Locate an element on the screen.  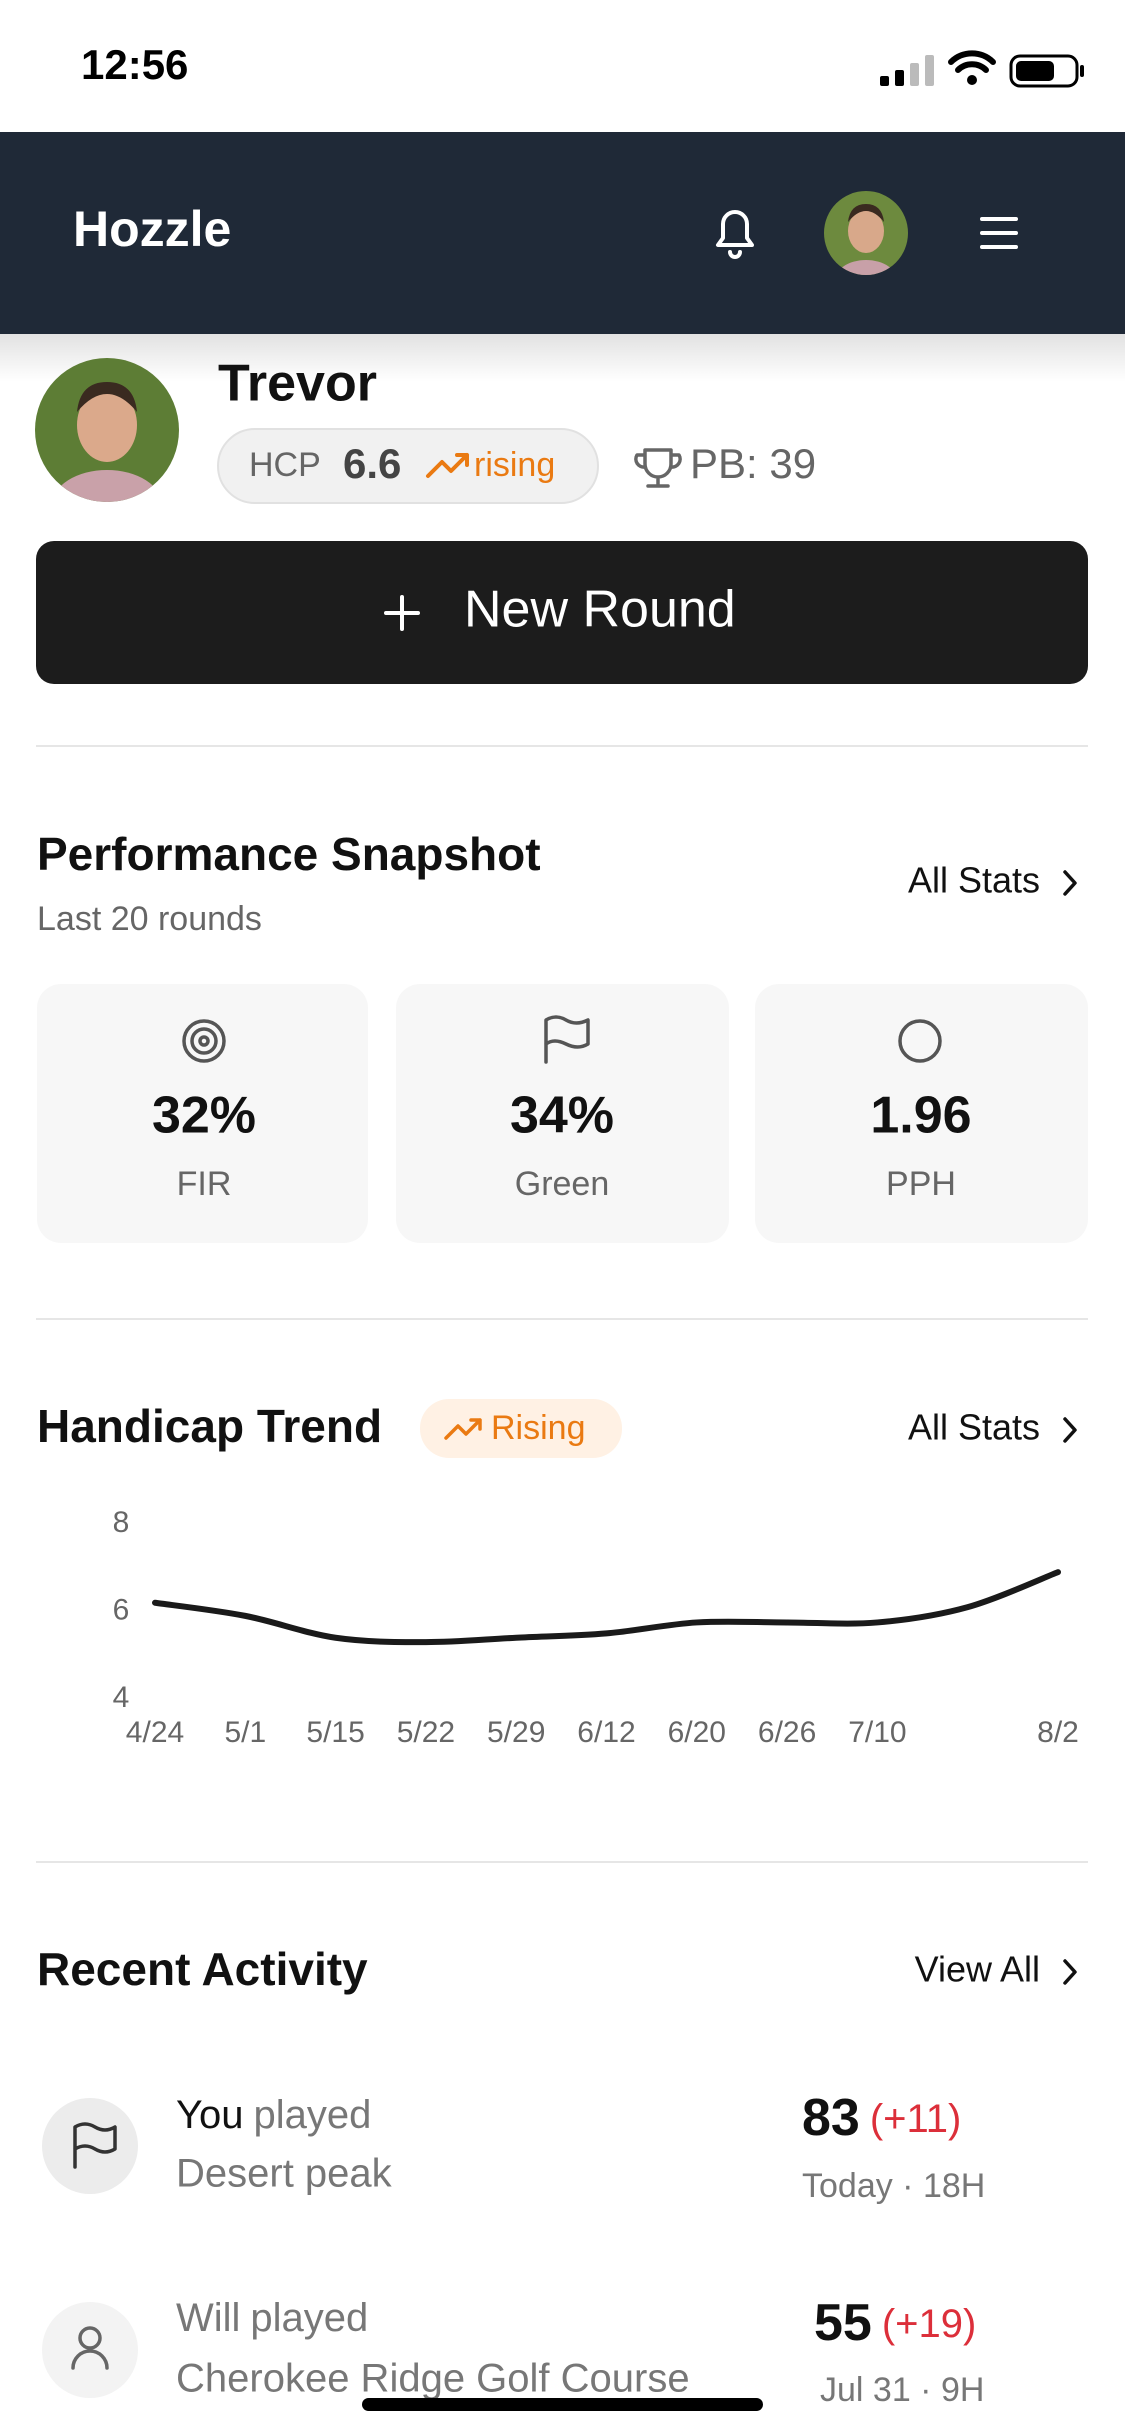
section-title: Recent Activity is located at coordinates (202, 1969).